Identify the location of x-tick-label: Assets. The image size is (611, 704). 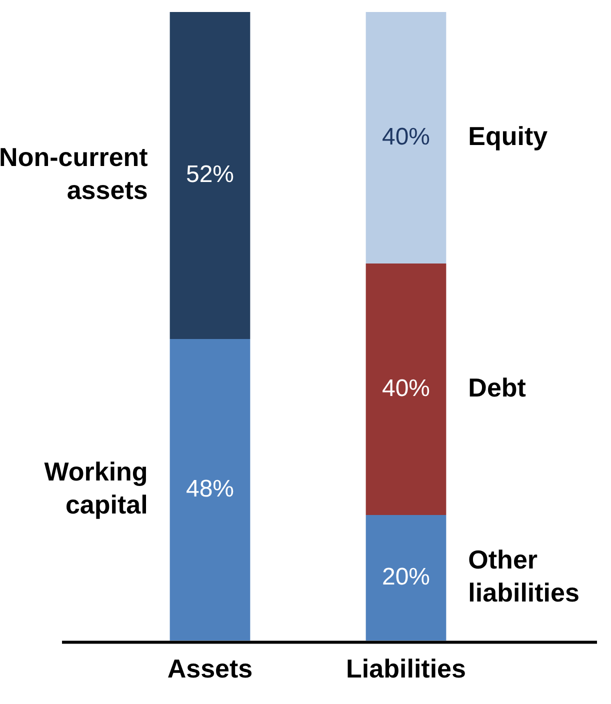
(210, 669).